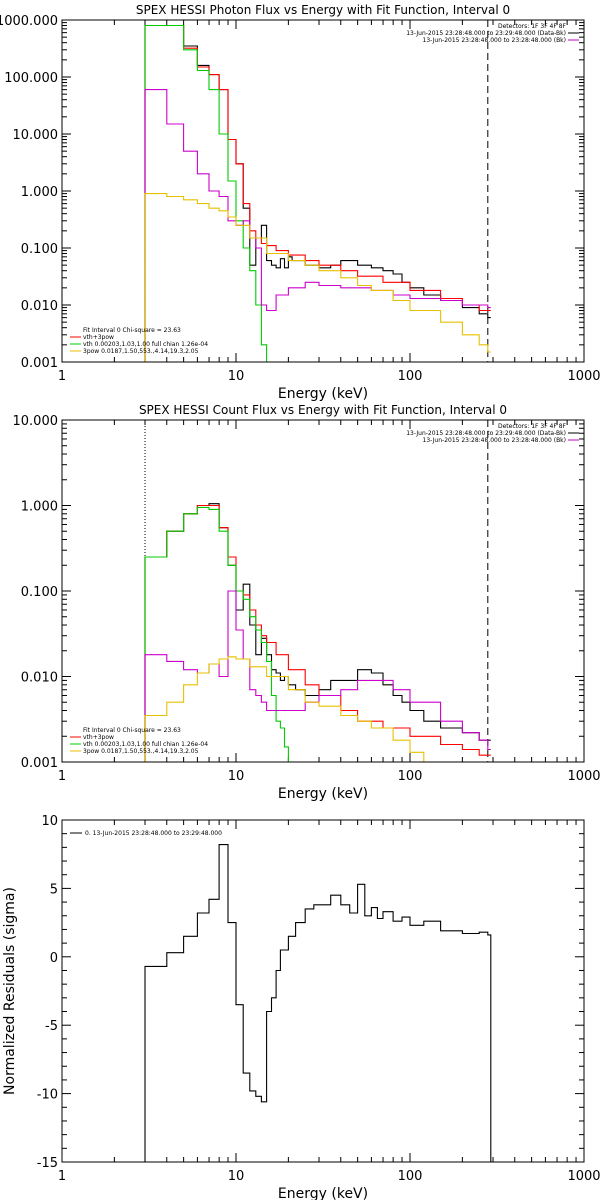 Image resolution: width=600 pixels, height=1200 pixels. Describe the element at coordinates (49, 821) in the screenshot. I see `y-tick-label: 10` at that location.